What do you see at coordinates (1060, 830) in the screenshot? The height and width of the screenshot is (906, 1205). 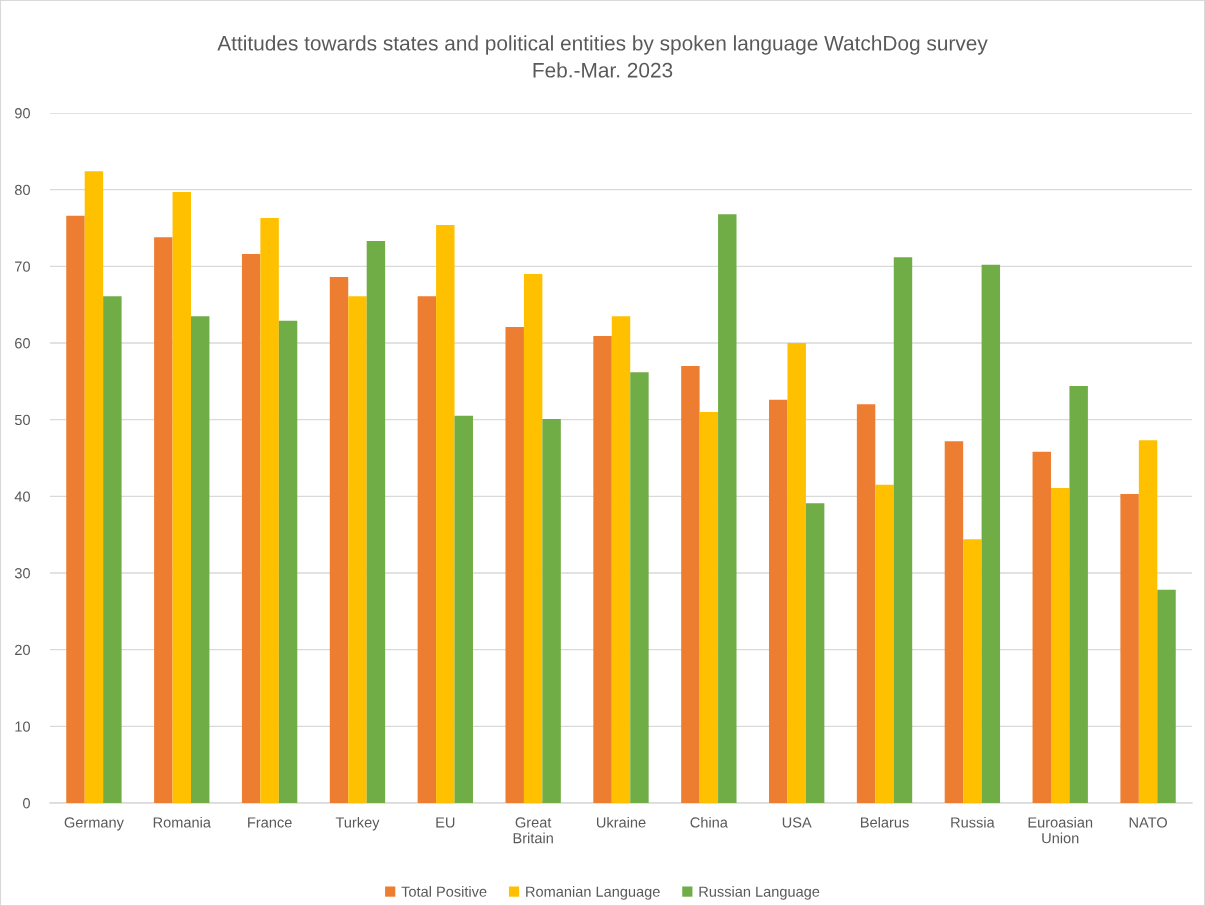 I see `x-tick-label: Euroasian Union` at bounding box center [1060, 830].